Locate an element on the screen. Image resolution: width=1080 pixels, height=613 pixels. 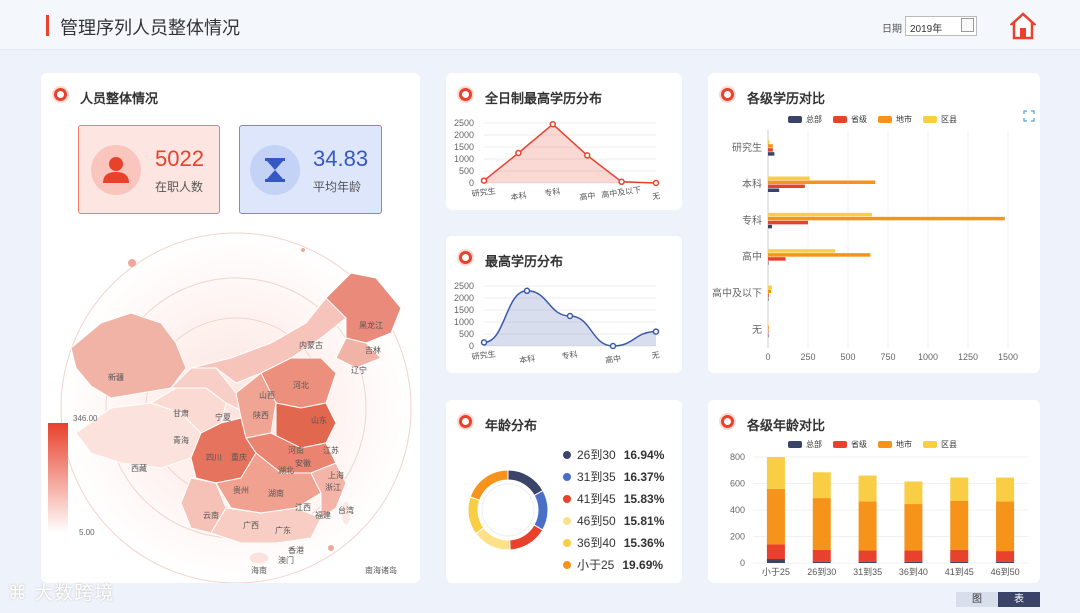
x-tick-label: 无 is located at coordinates (656, 196).